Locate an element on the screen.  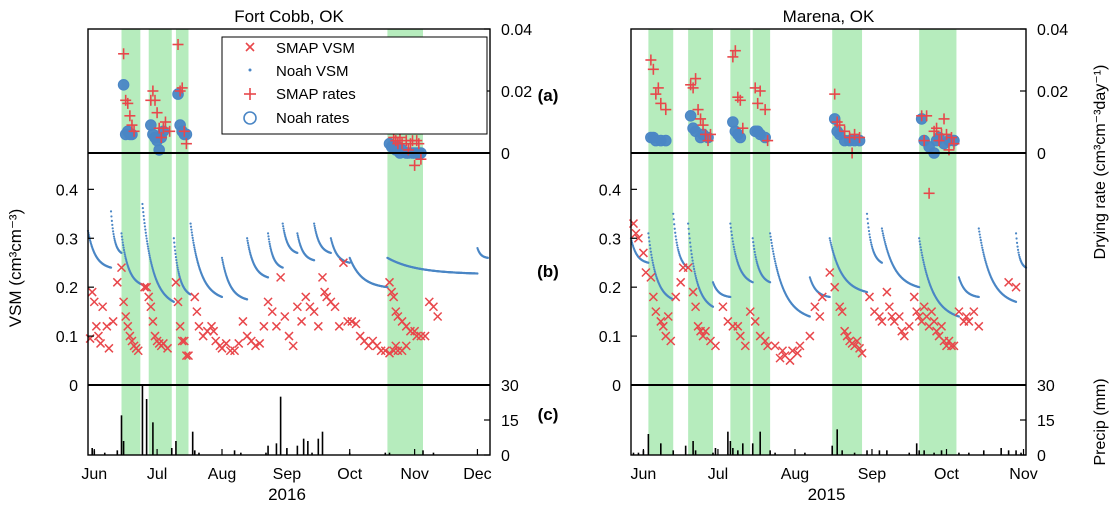
dry-period-band is located at coordinates (700, 242).